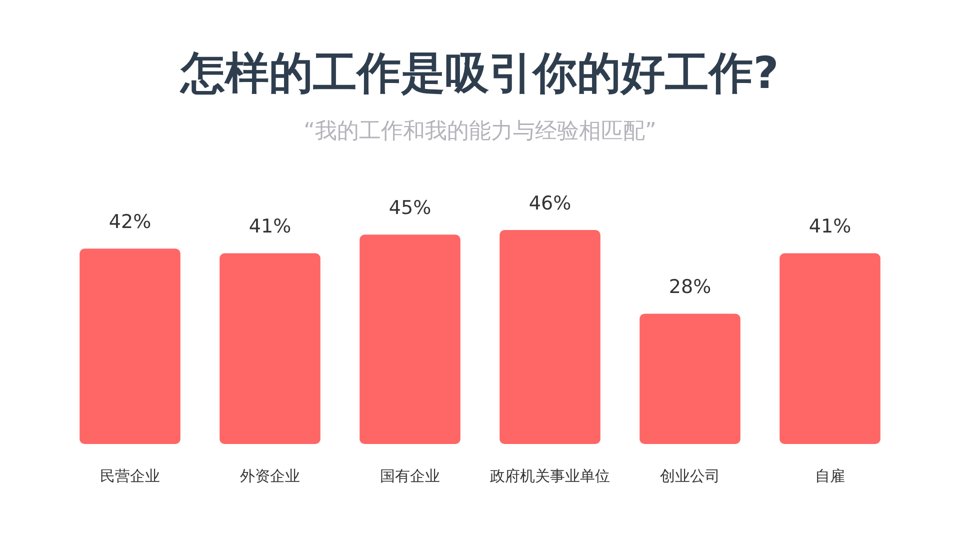 This screenshot has width=960, height=540. Describe the element at coordinates (830, 475) in the screenshot. I see `x-tick-label: 自雇` at that location.